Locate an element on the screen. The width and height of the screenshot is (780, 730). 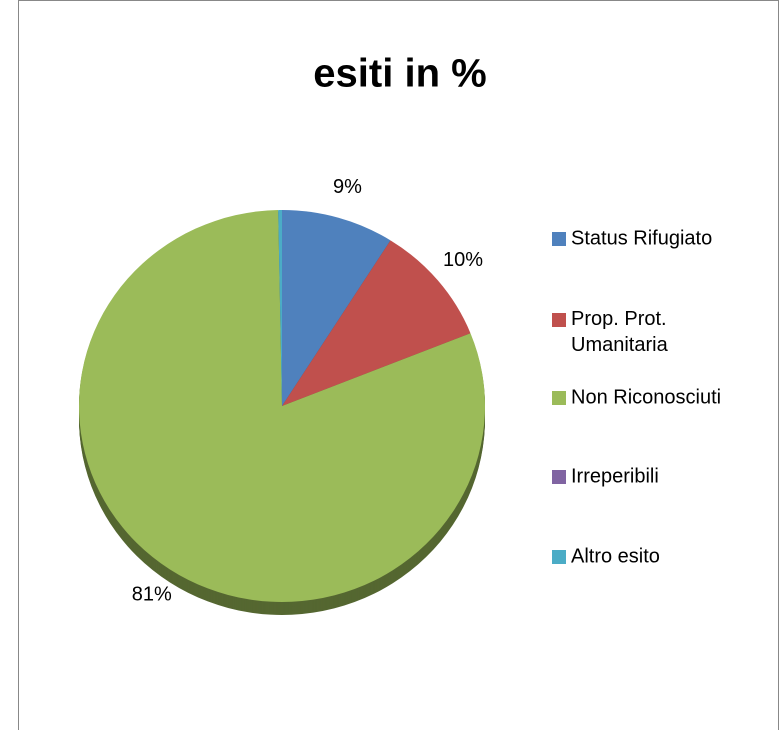
data-label: 81% is located at coordinates (152, 595).